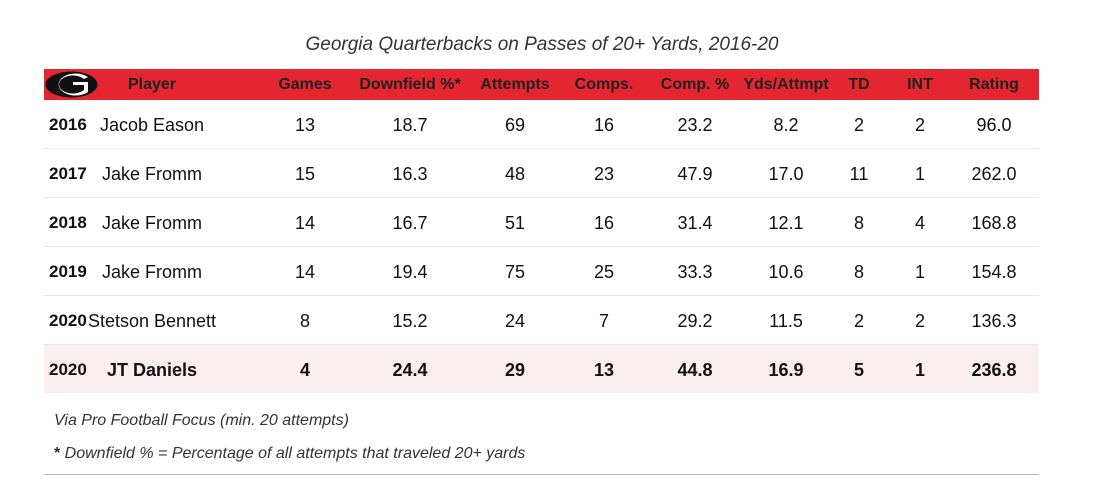 The height and width of the screenshot is (500, 1100). I want to click on cell-comp-pct: 44.8, so click(695, 370).